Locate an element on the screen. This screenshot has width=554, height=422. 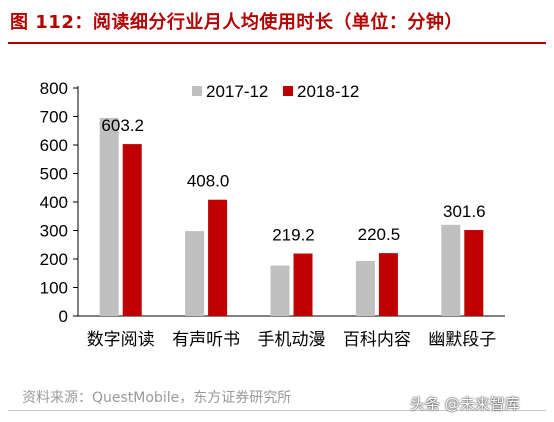
legend-label: 2018-12 is located at coordinates (328, 91).